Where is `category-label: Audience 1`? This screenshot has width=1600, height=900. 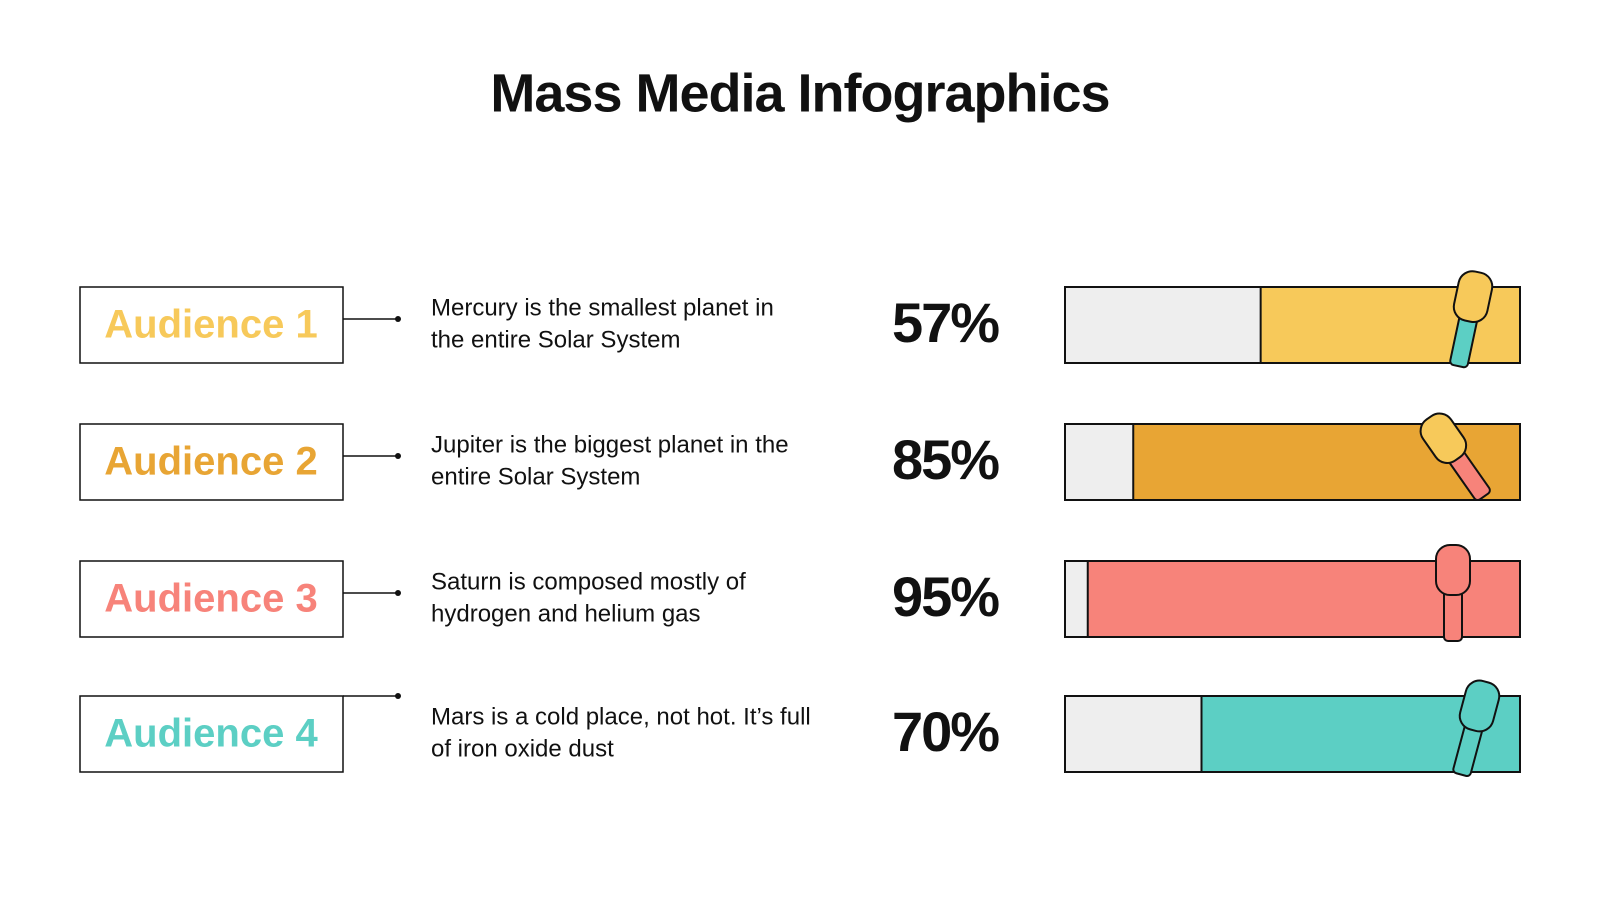
category-label: Audience 1 is located at coordinates (210, 325).